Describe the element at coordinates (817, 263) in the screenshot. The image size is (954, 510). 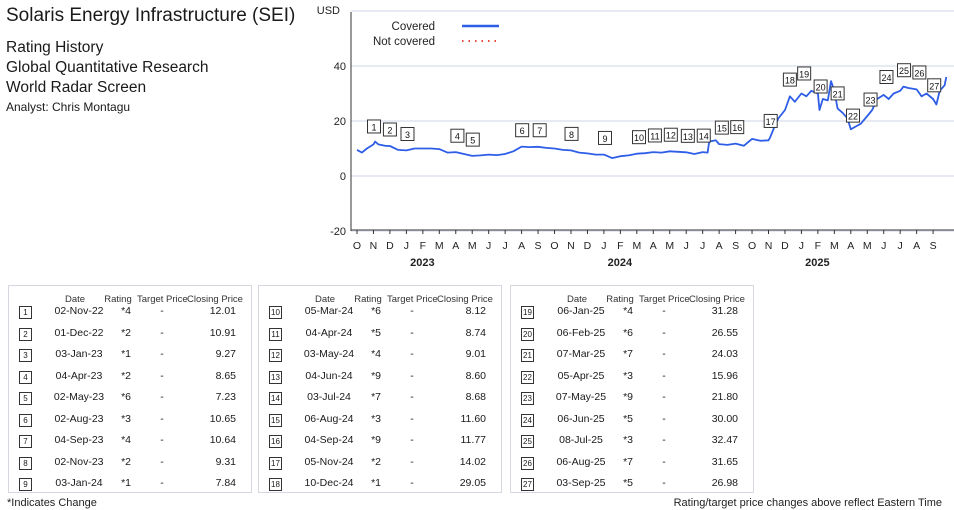
I see `year-label: 2025` at that location.